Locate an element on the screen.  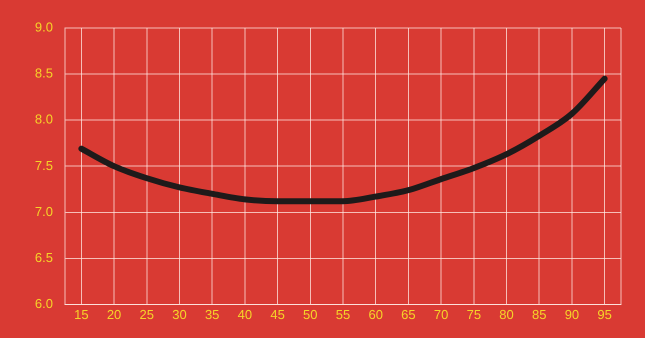
y-tick-label: 8.0 is located at coordinates (43, 119).